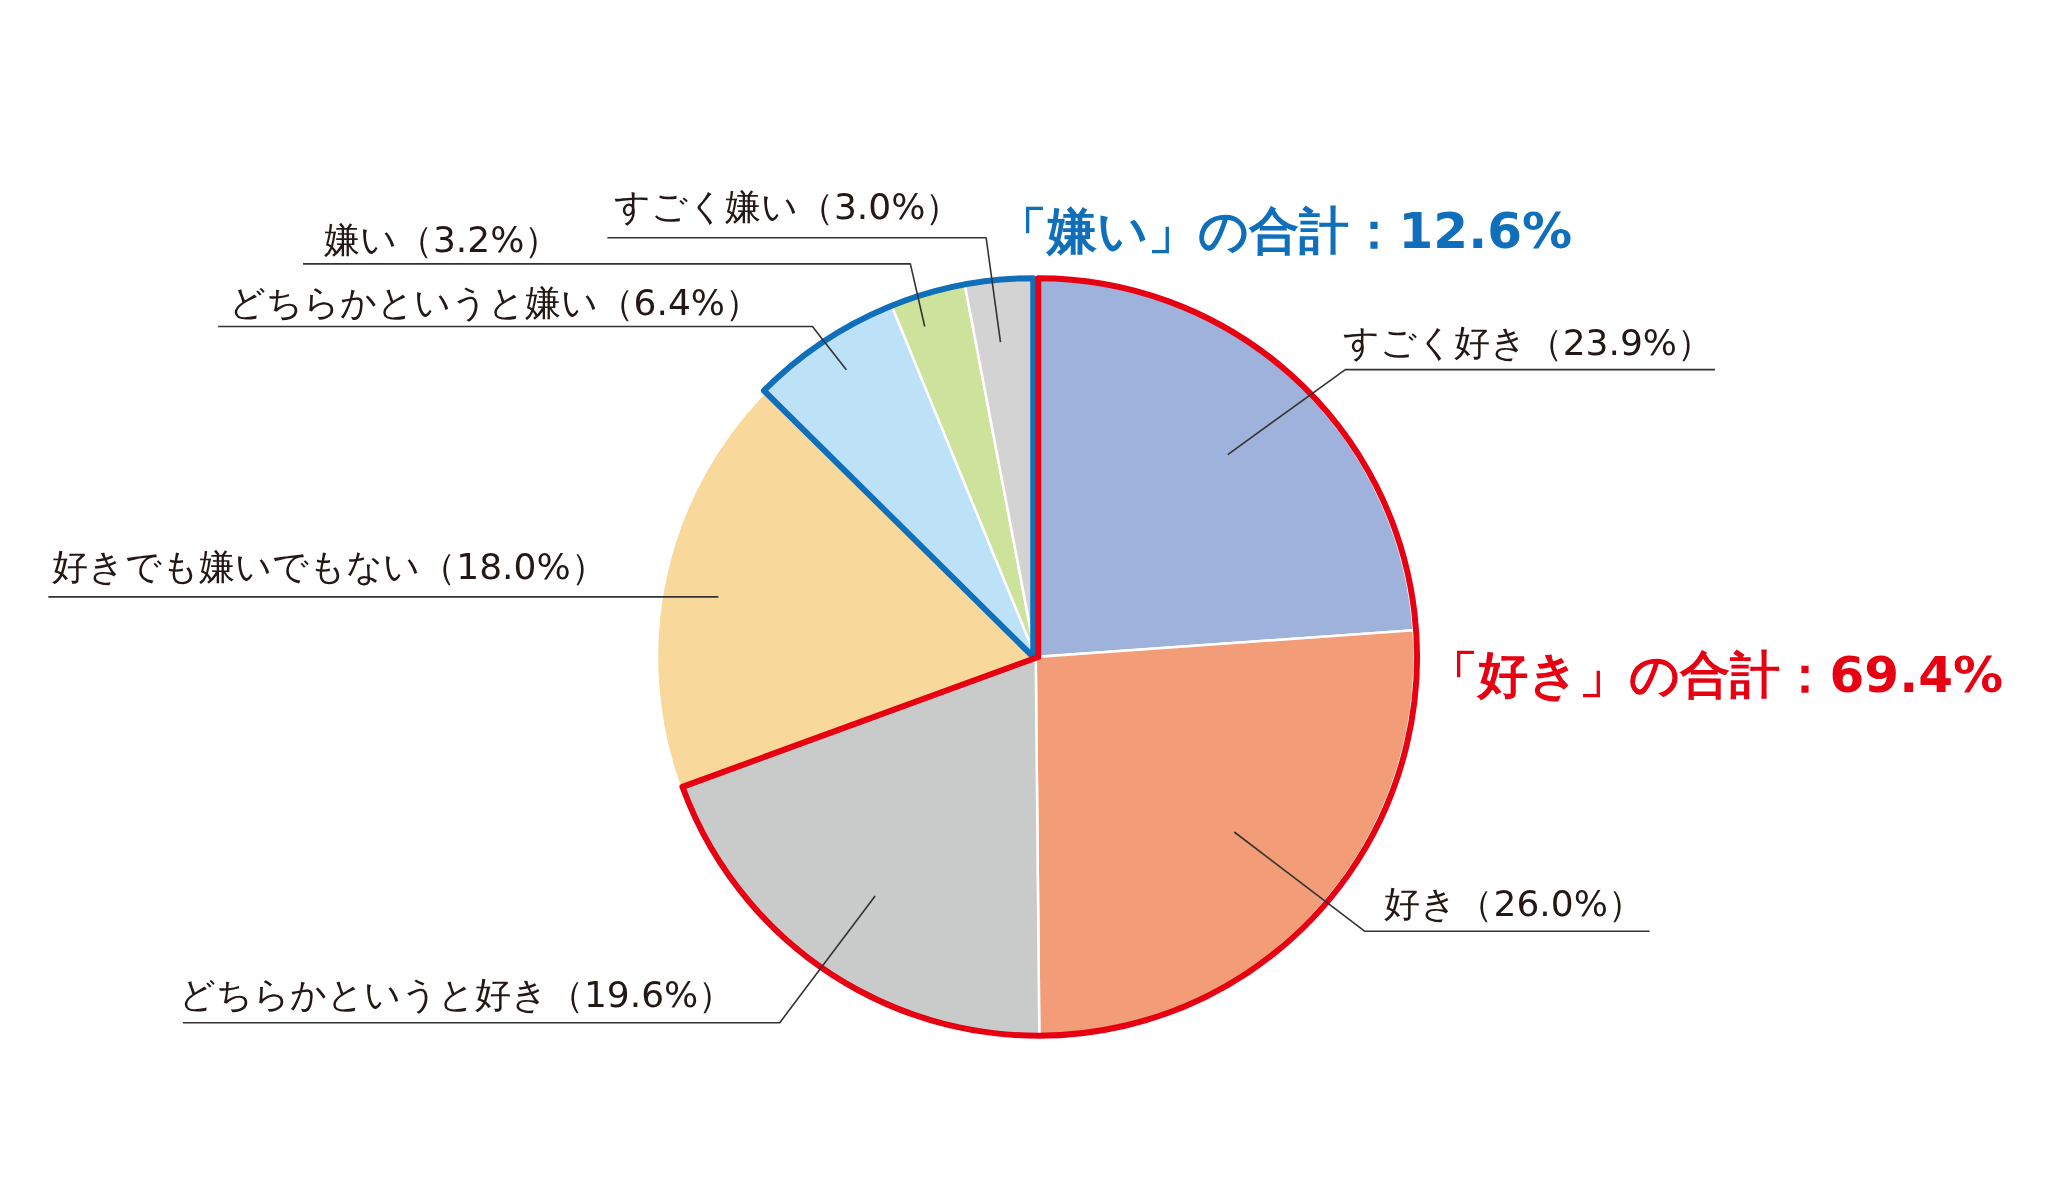  What do you see at coordinates (1514, 903) in the screenshot?
I see `slice-label: 好き（26.0%）` at bounding box center [1514, 903].